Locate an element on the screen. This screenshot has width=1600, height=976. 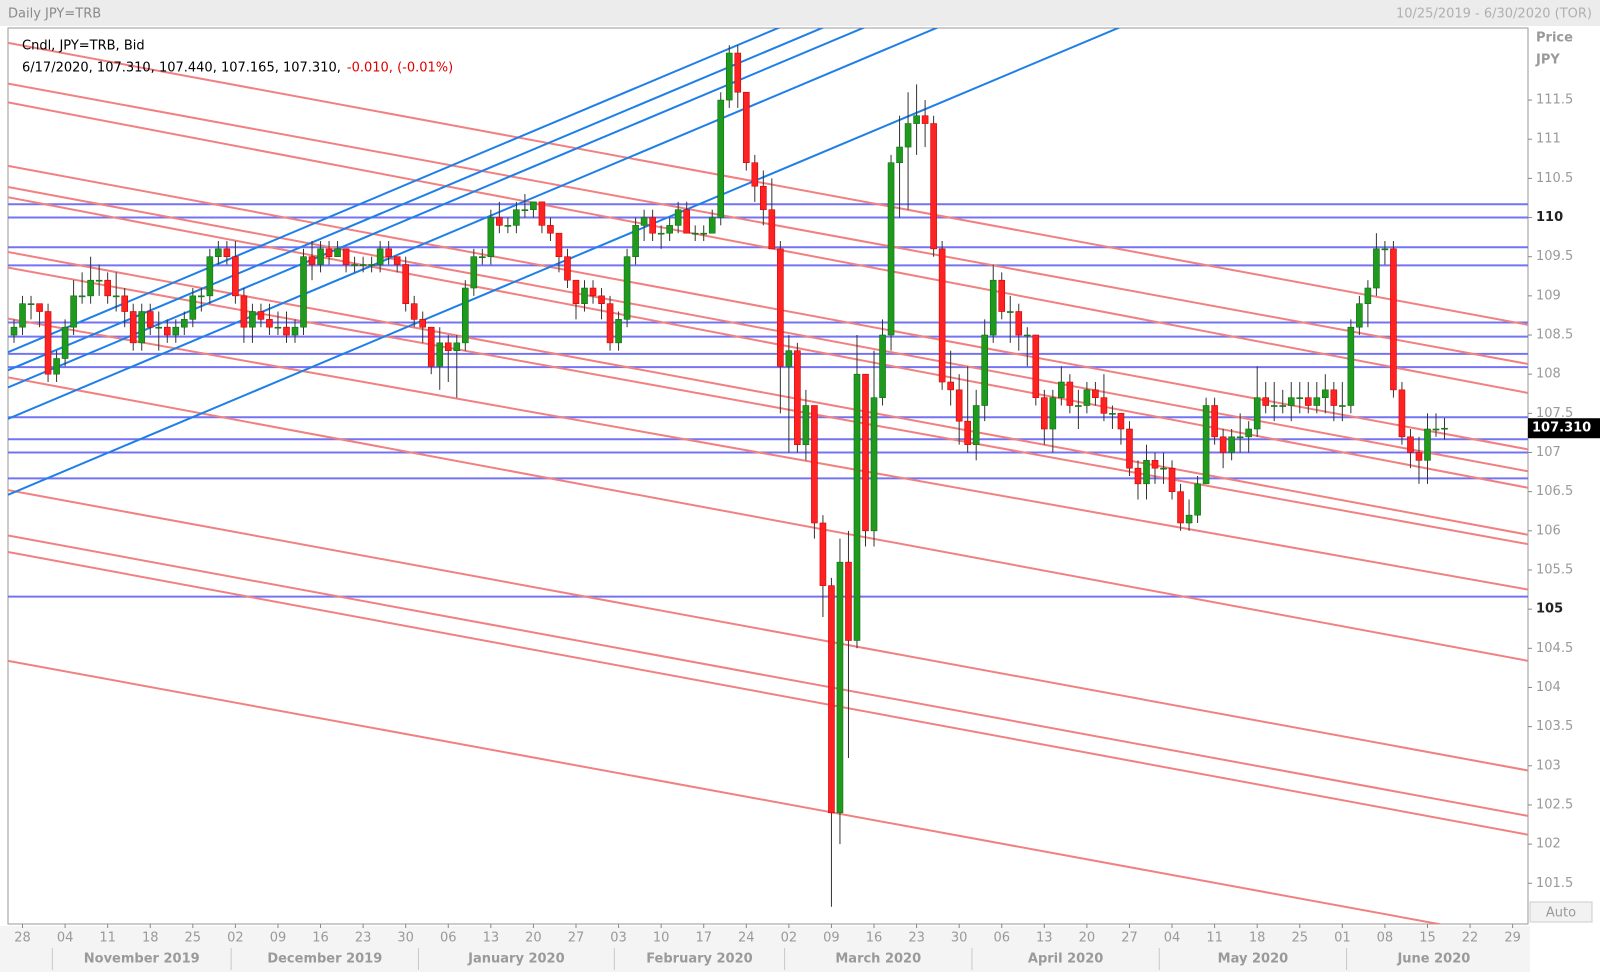
auto-button is located at coordinates (1561, 912).